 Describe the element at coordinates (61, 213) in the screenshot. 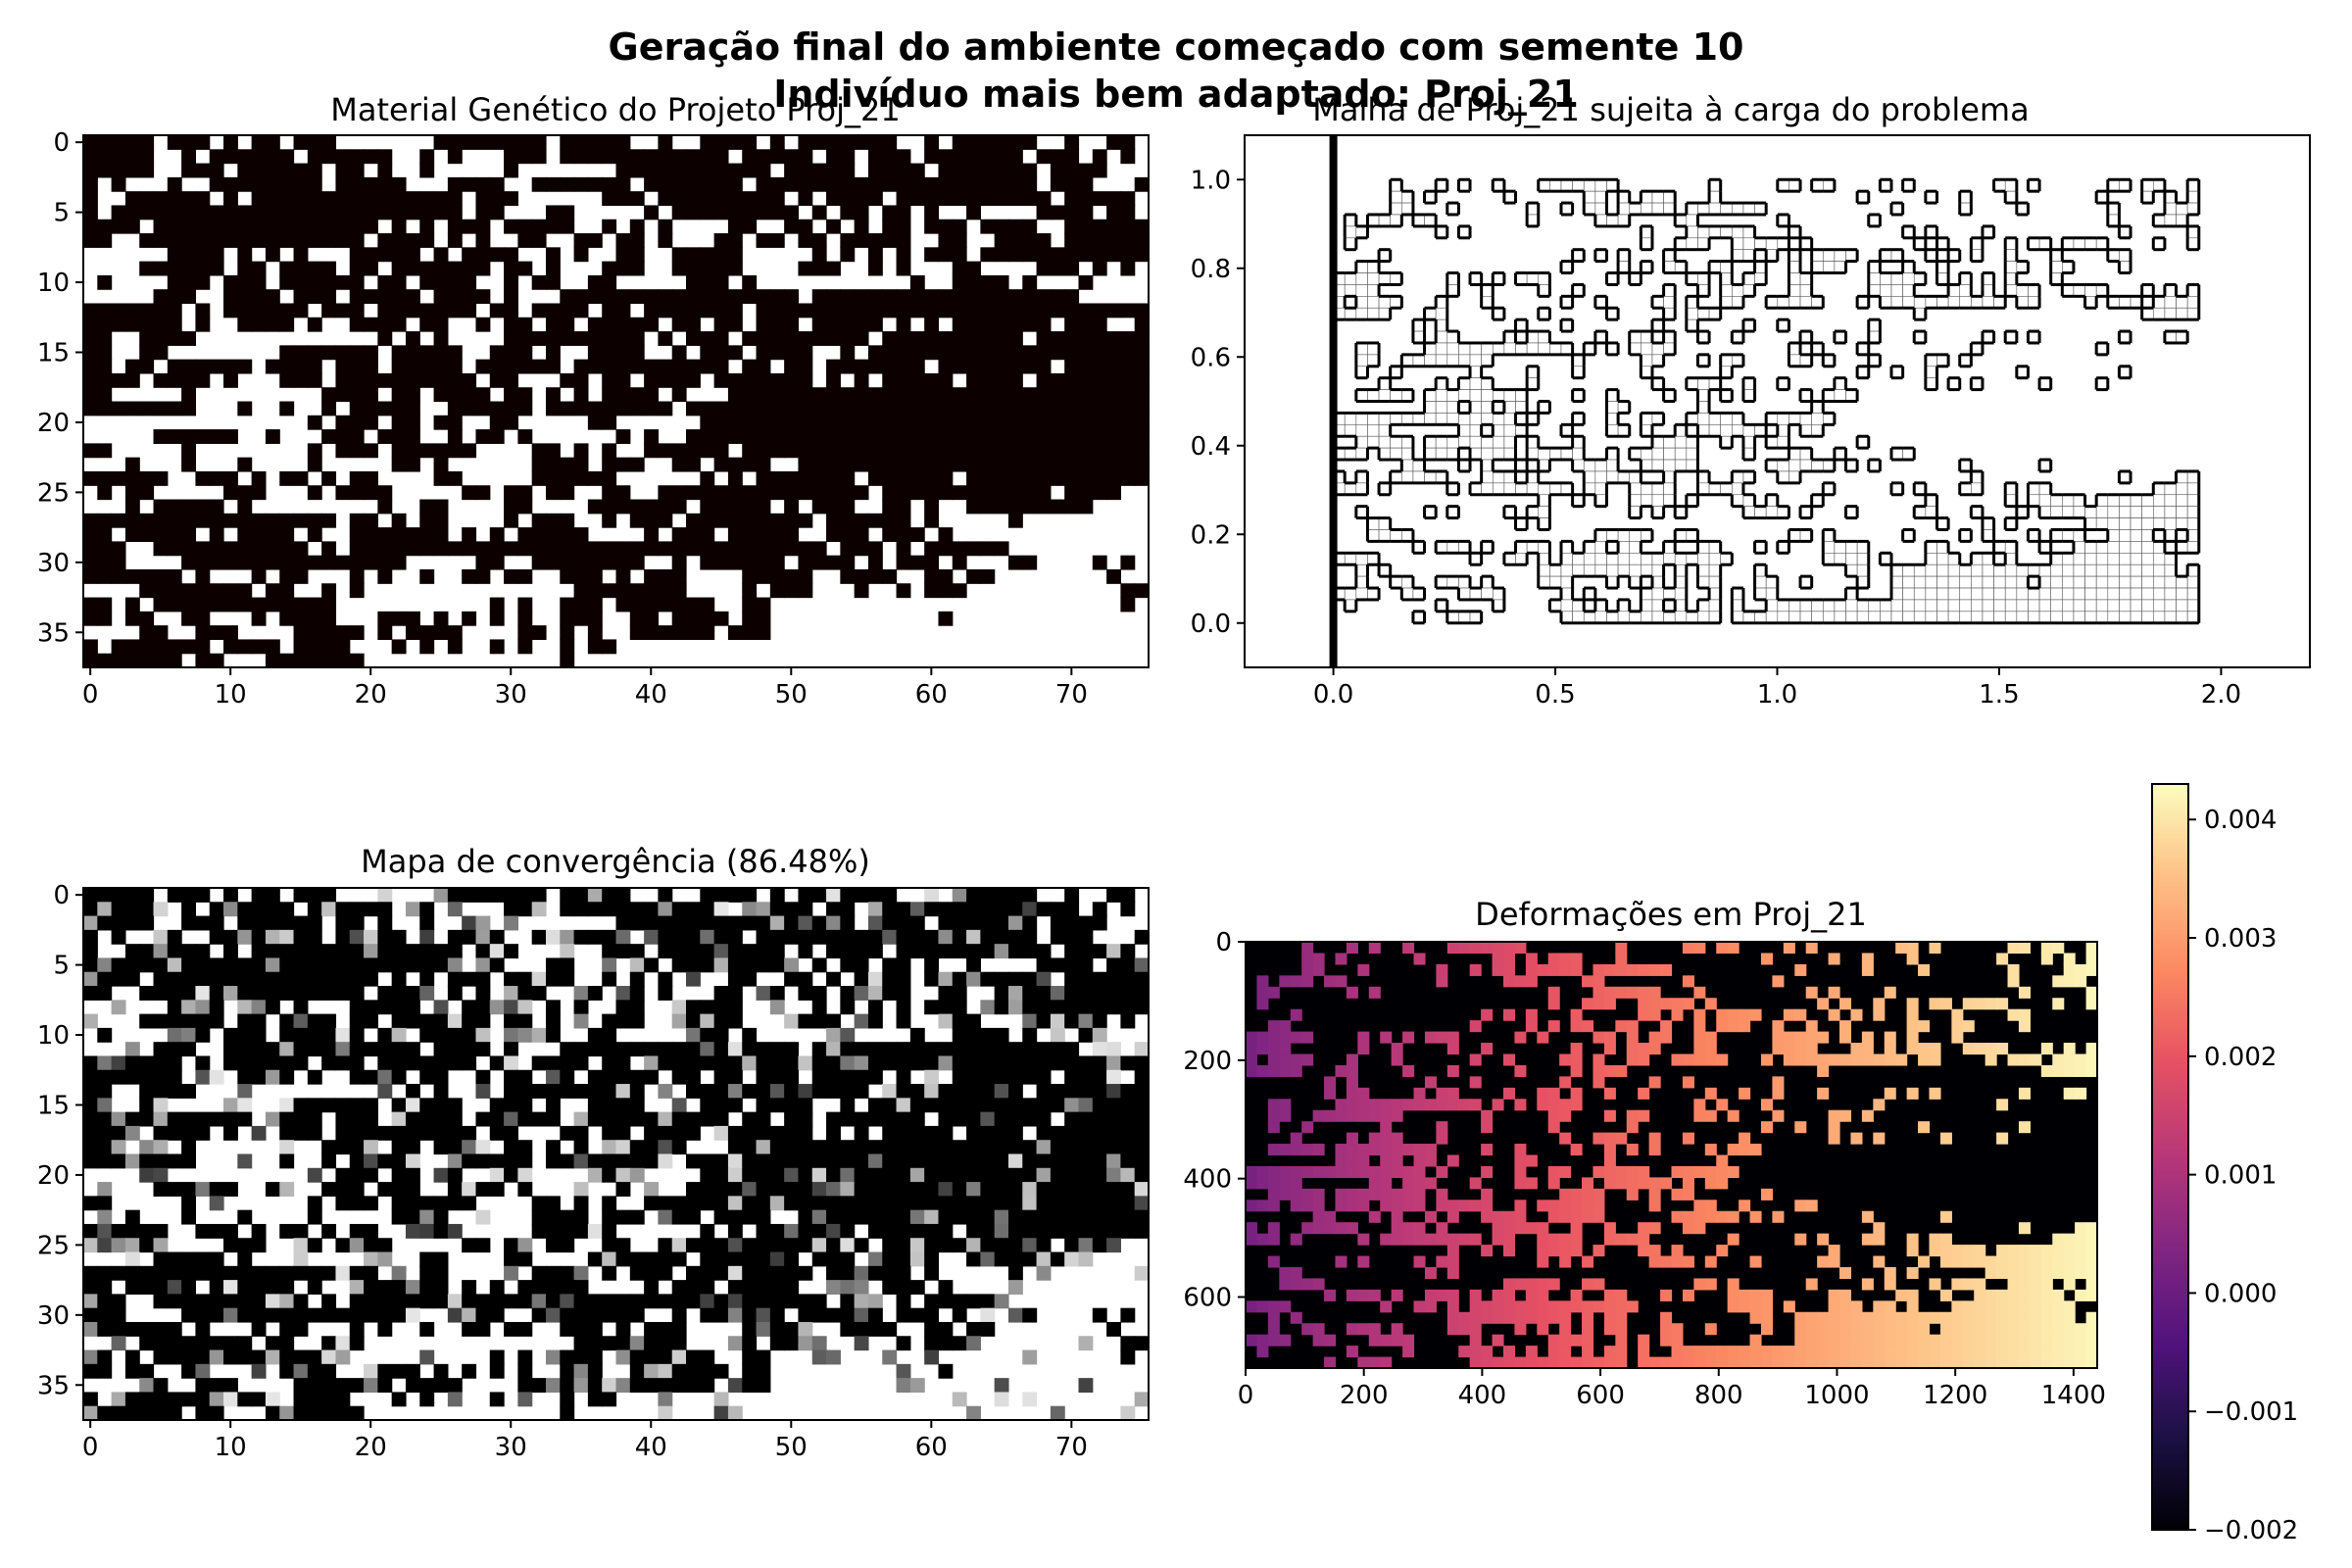

I see `y-tick-label: 5` at that location.